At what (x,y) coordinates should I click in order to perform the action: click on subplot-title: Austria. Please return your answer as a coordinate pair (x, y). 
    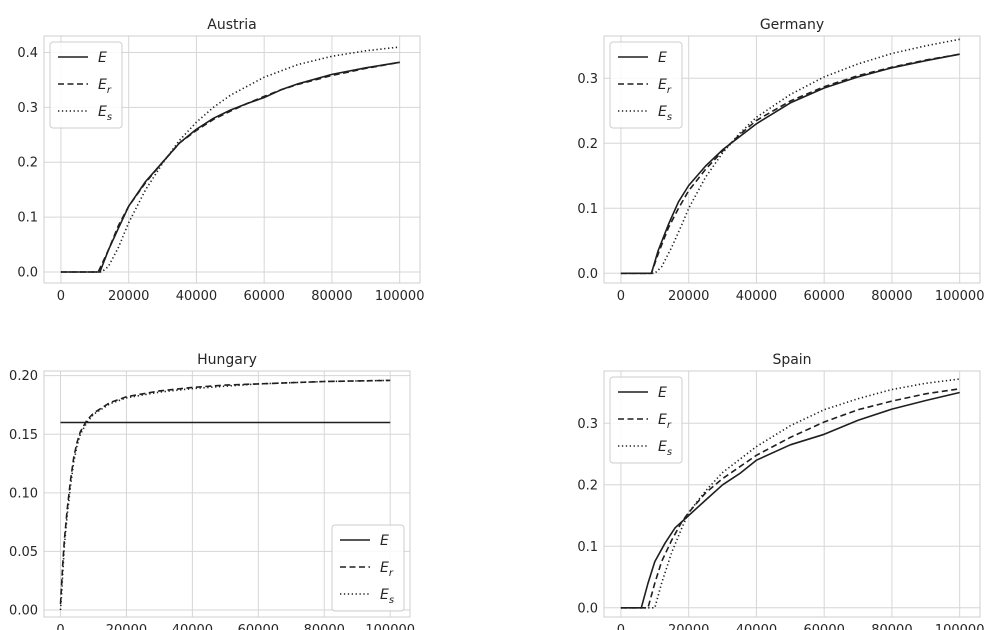
    Looking at the image, I should click on (231, 25).